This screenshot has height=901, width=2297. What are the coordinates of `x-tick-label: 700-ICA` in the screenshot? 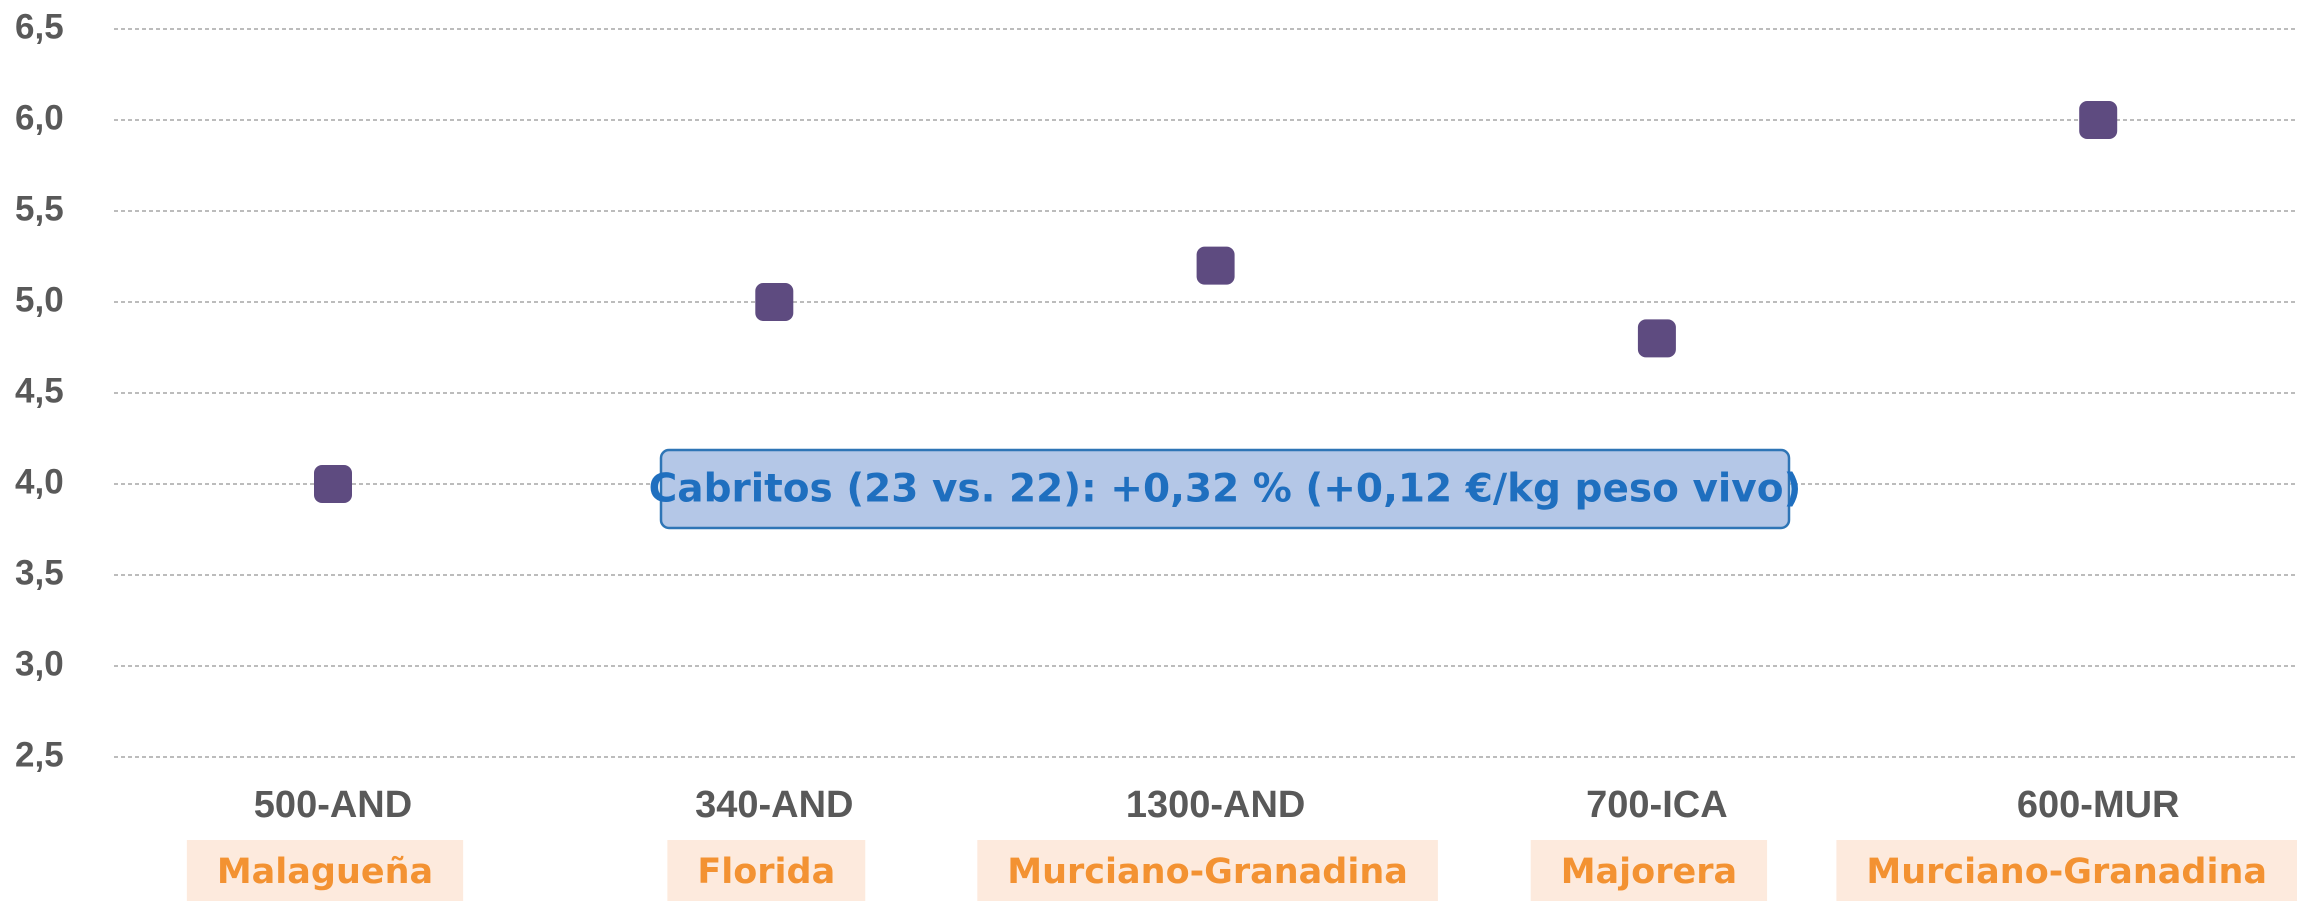 It's located at (1657, 805).